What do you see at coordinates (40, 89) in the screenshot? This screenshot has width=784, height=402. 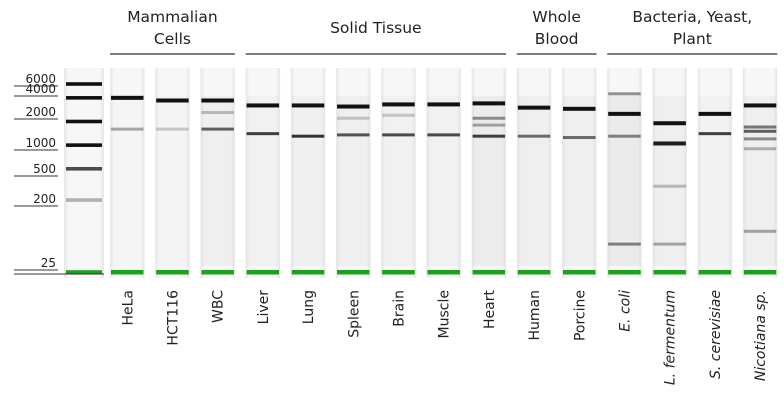 I see `ladder-marker-label: 4000` at bounding box center [40, 89].